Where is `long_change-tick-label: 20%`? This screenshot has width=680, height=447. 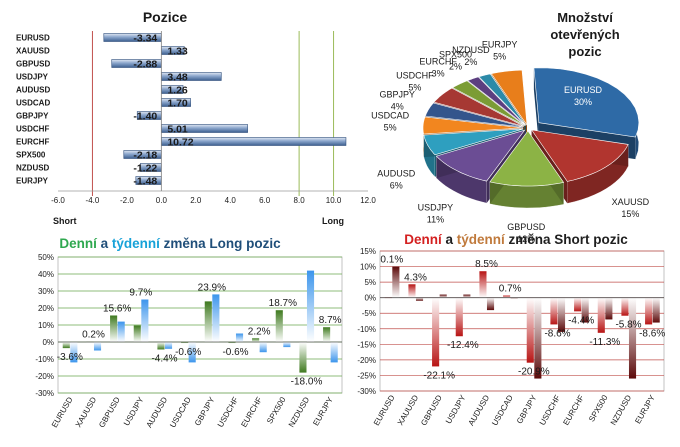
long_change-tick-label: 20% is located at coordinates (46, 308).